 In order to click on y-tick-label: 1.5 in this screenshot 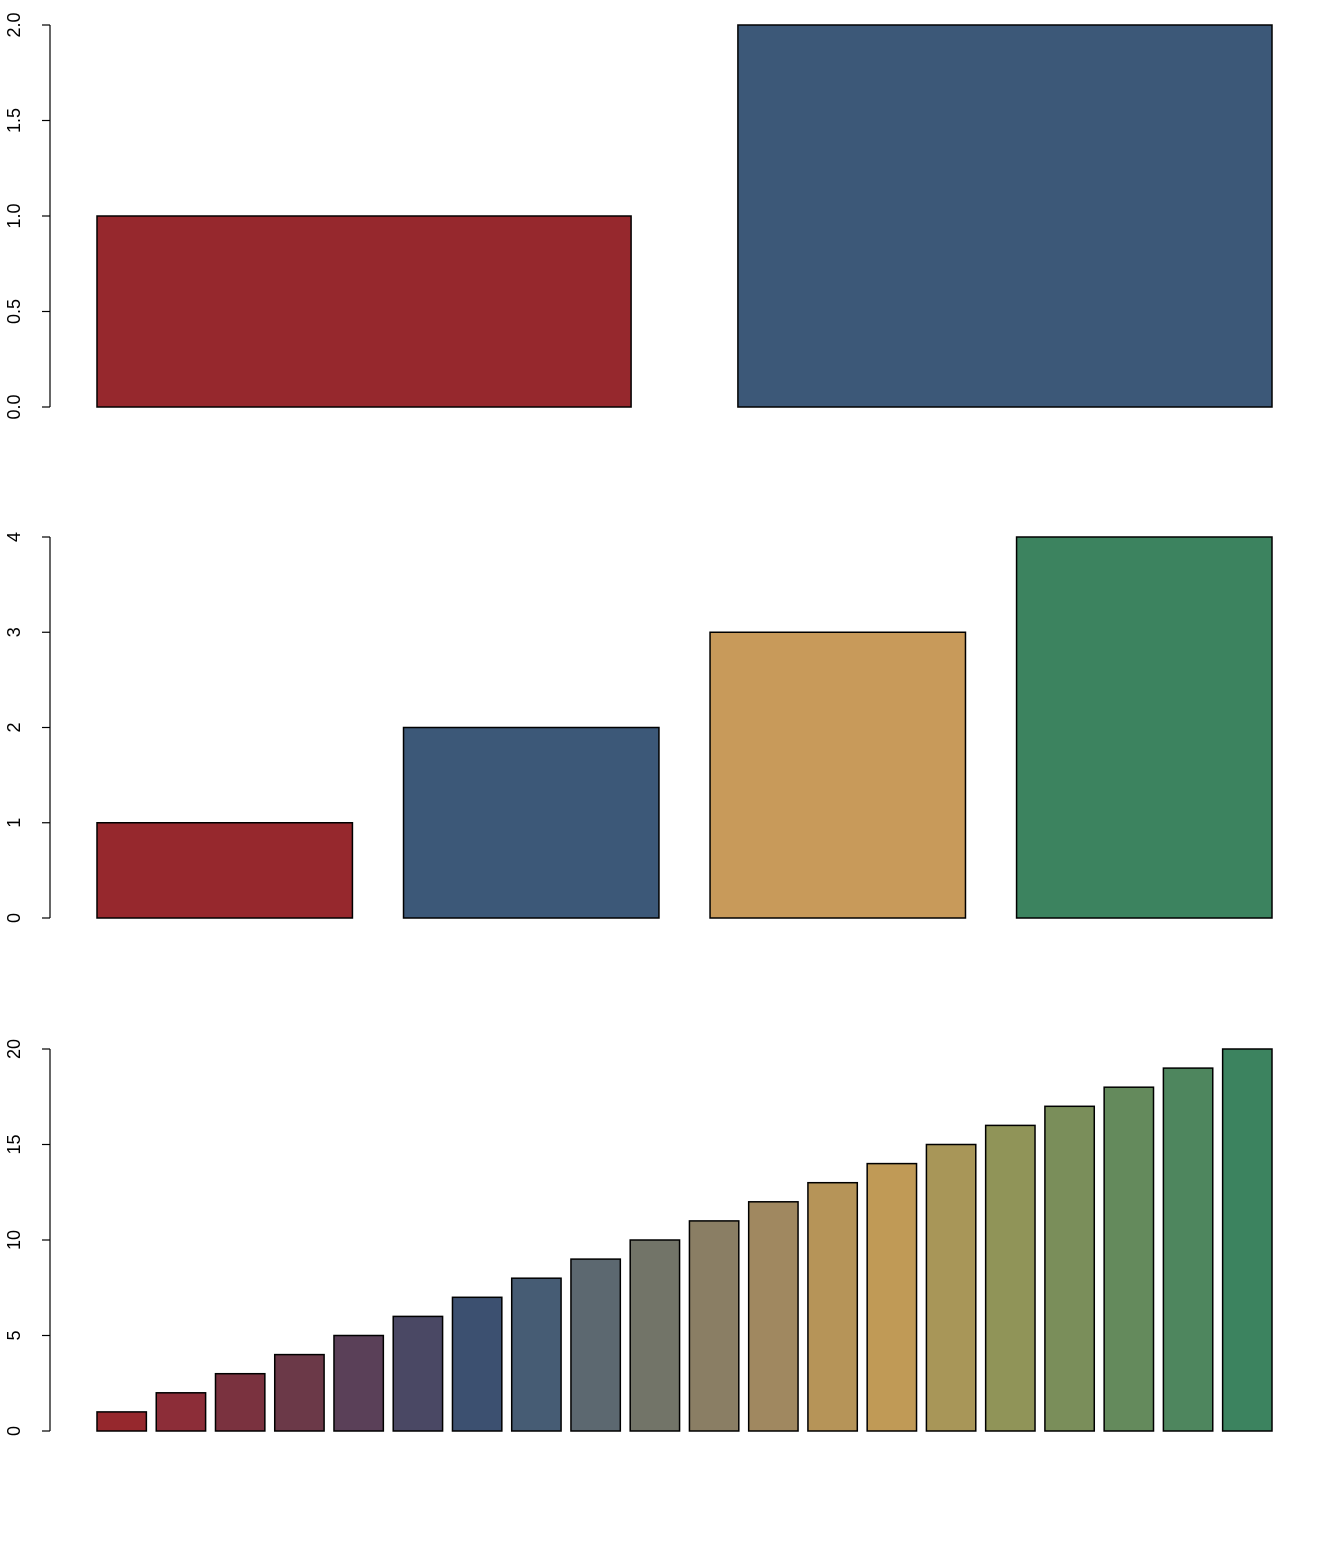, I will do `click(14, 120)`.